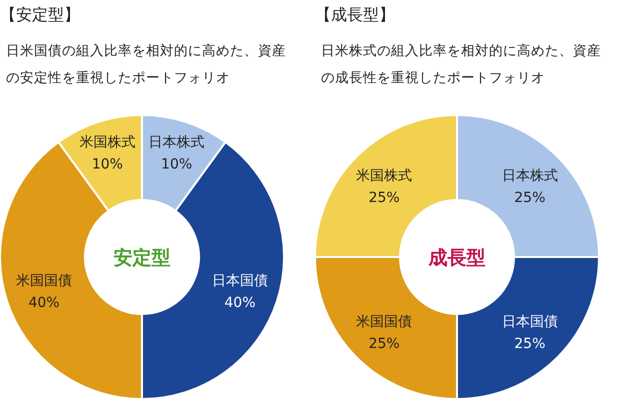 The width and height of the screenshot is (630, 400). What do you see at coordinates (142, 258) in the screenshot?
I see `text: 安定型` at bounding box center [142, 258].